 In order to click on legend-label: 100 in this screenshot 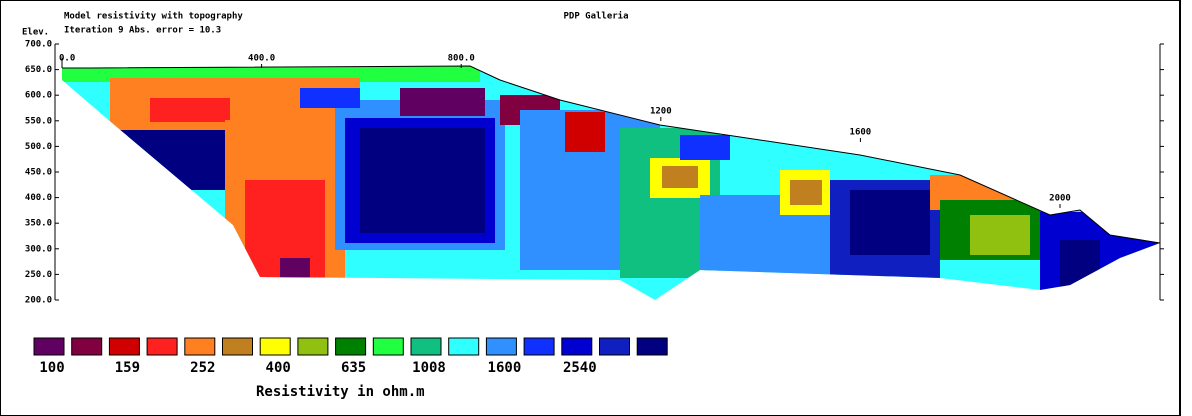, I will do `click(51, 368)`.